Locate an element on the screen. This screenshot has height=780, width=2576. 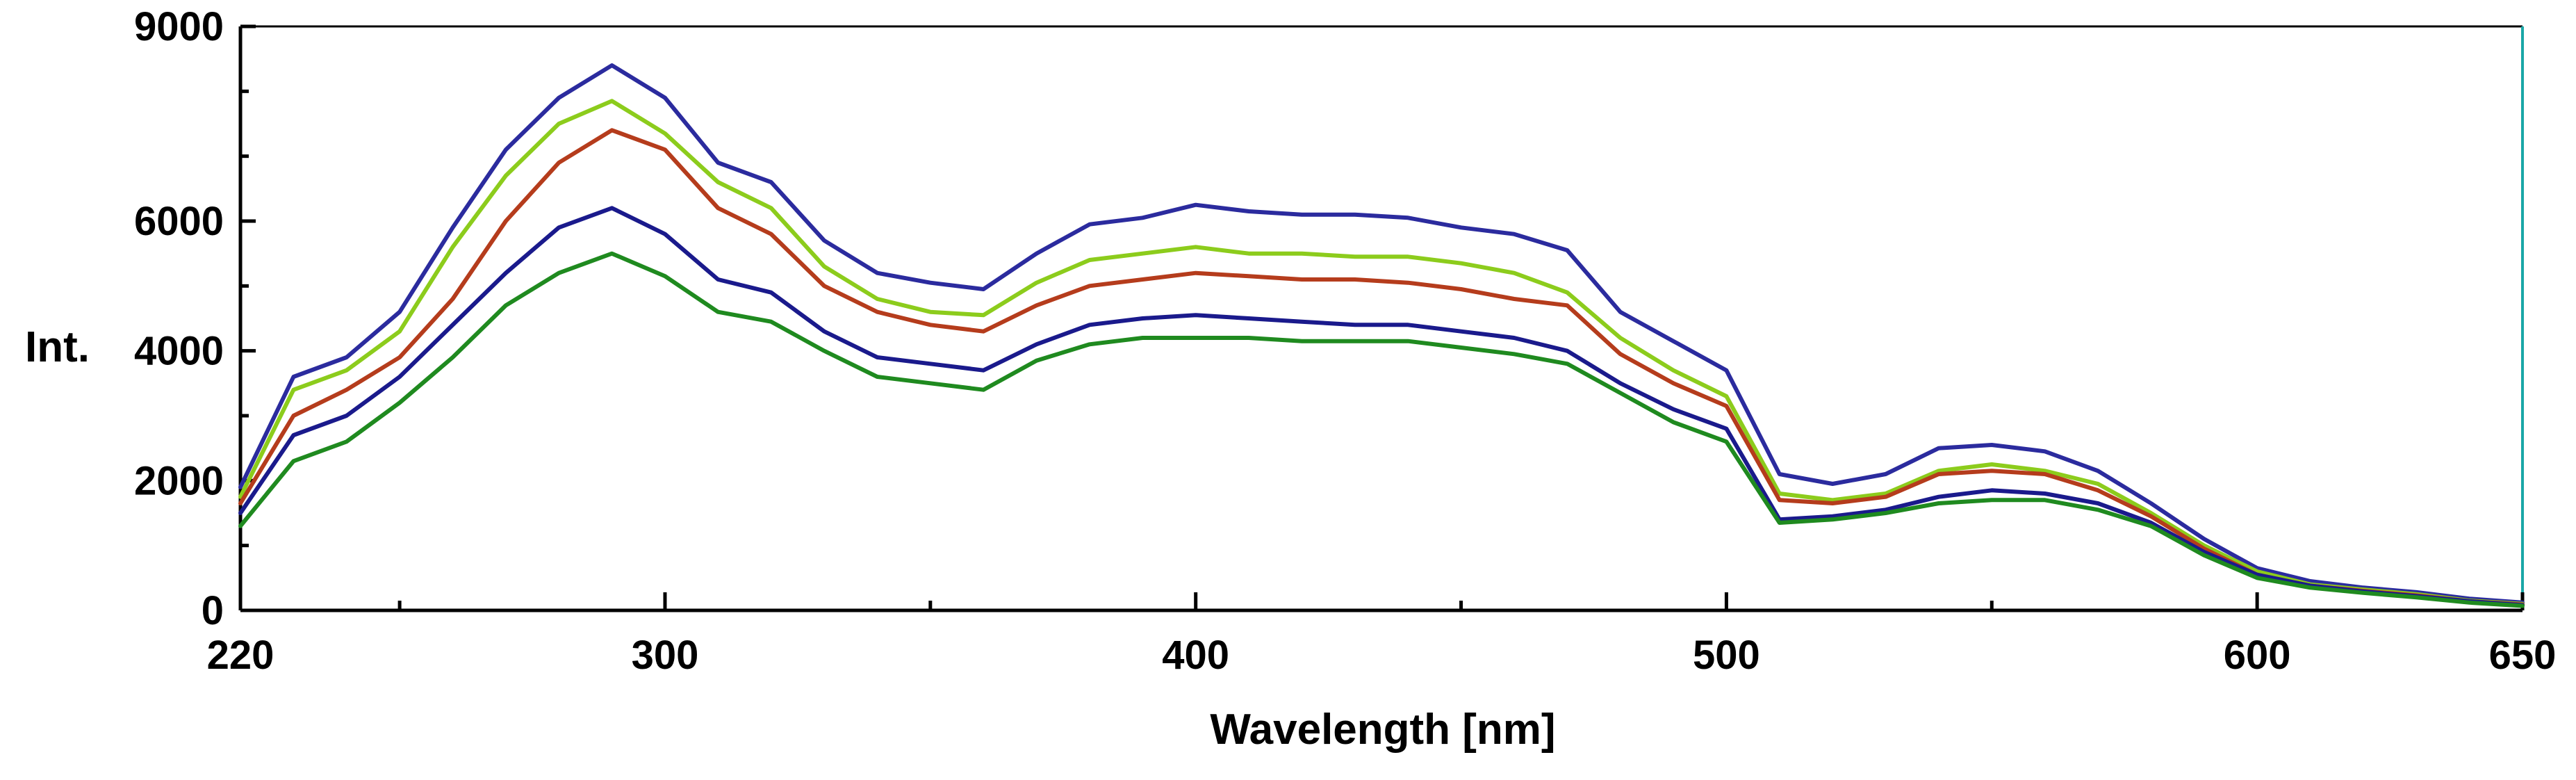
y-tick-label: 0 is located at coordinates (213, 610).